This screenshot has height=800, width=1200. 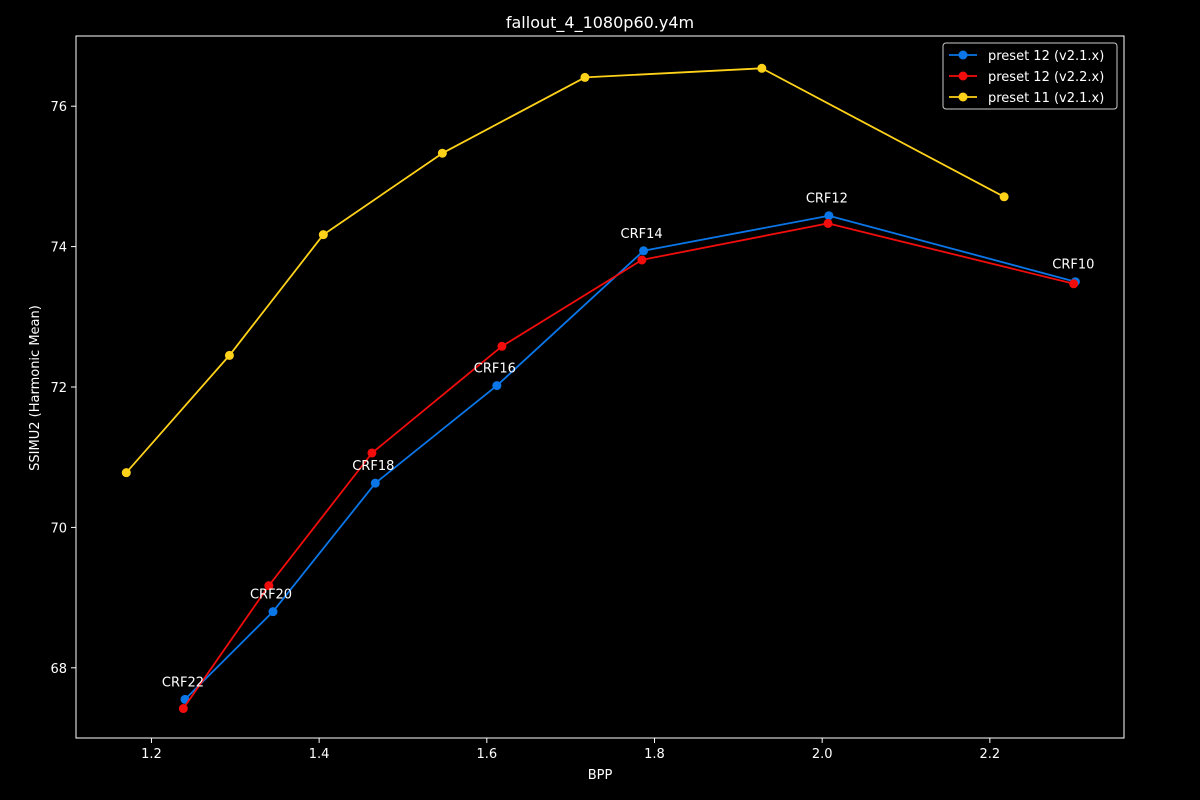 I want to click on y-tick-label: 74, so click(x=58, y=248).